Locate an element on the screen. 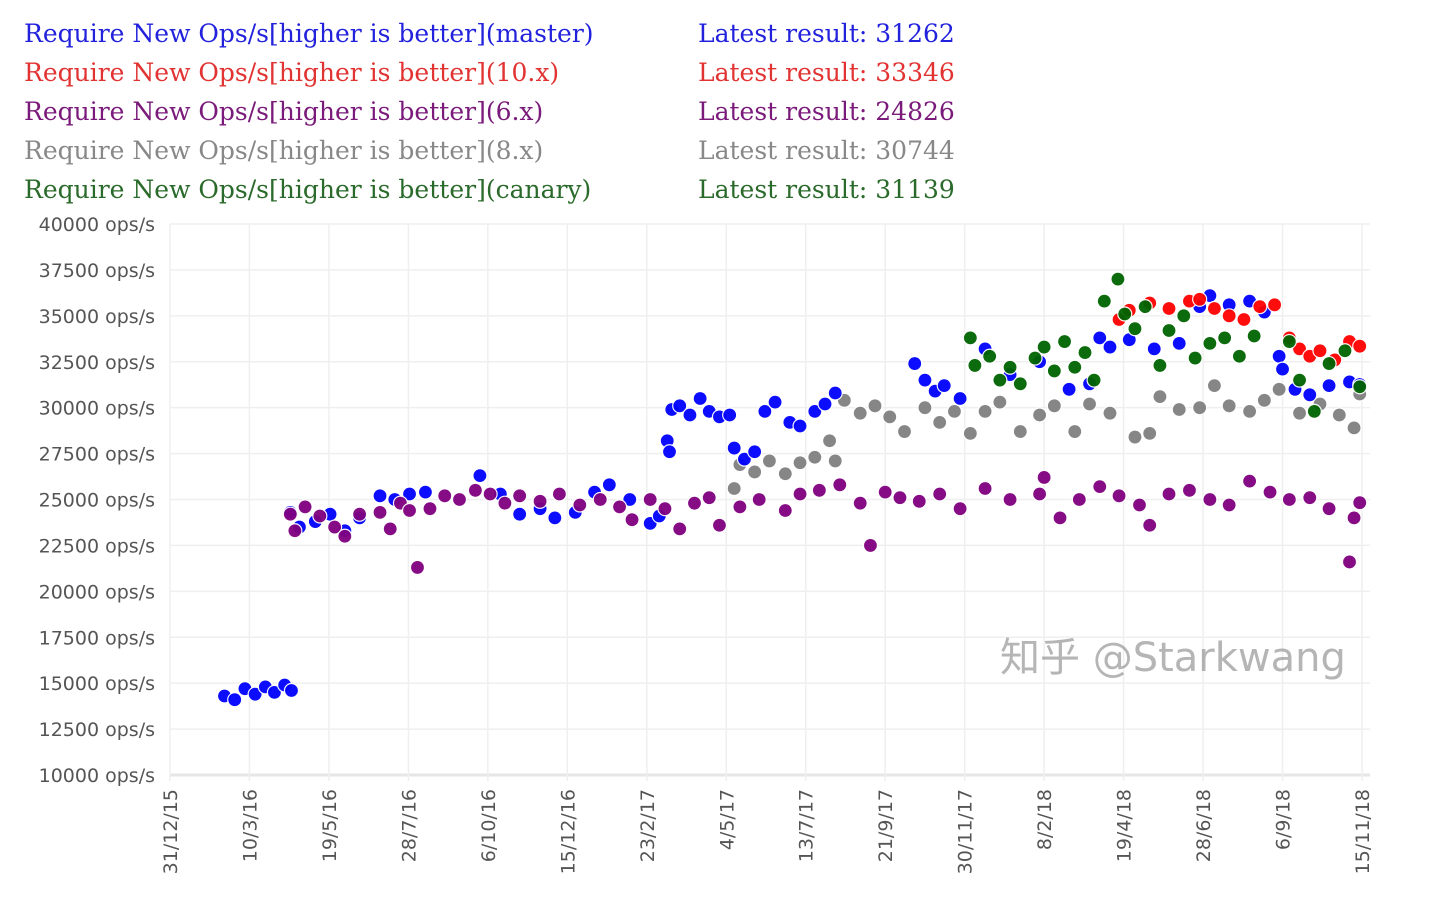 The image size is (1440, 922). y-tick-label: 35000 ops/s is located at coordinates (97, 317).